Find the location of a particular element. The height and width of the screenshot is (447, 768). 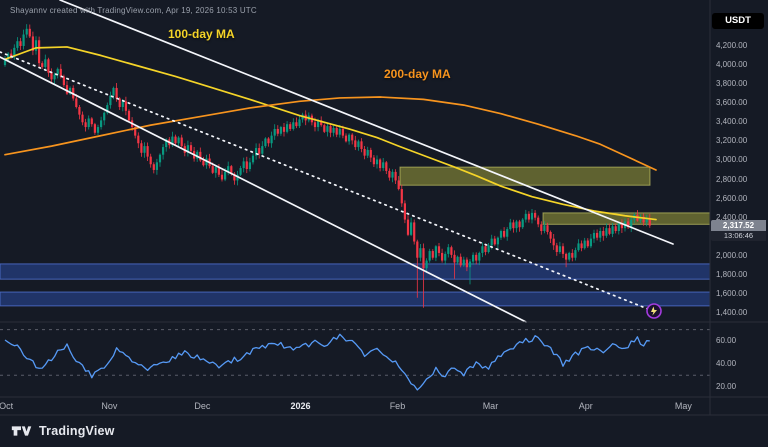

axis-tick-label: 4,200.00 is located at coordinates (732, 45).